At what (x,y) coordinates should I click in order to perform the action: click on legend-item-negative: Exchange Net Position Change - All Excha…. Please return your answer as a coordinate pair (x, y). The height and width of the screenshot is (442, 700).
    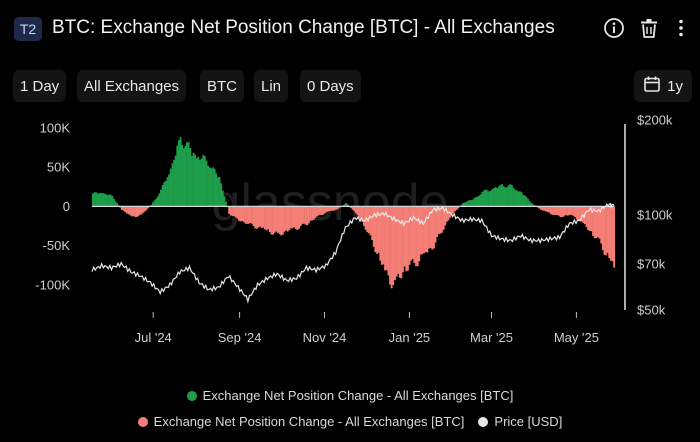
    Looking at the image, I should click on (300, 421).